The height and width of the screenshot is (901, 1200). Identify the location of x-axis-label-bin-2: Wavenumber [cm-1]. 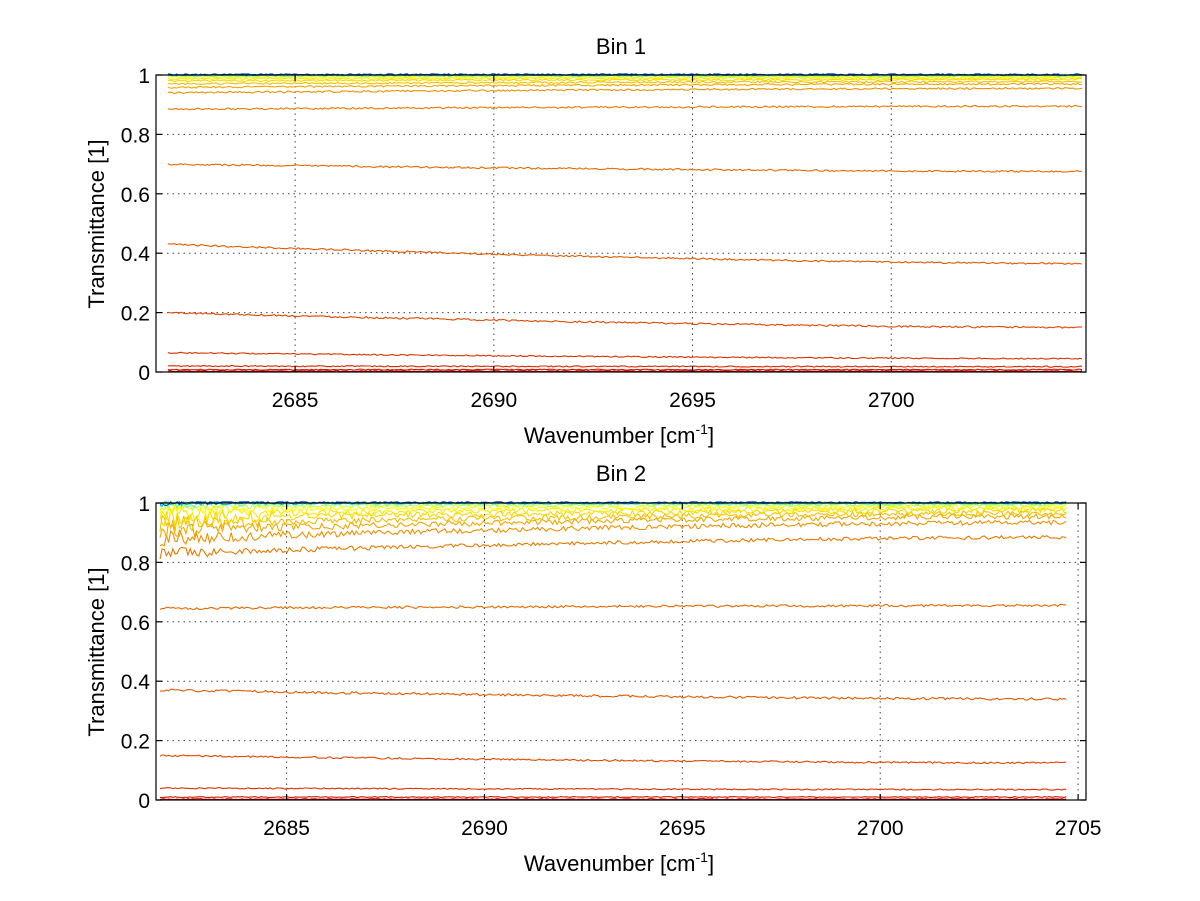
(619, 862).